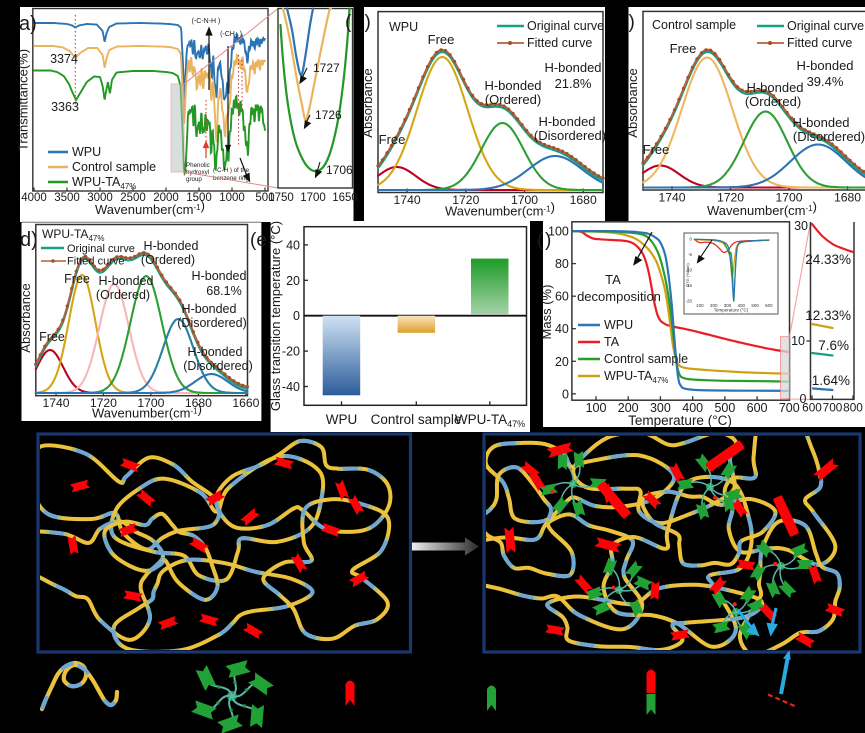 This screenshot has width=865, height=733. What do you see at coordinates (687, 275) in the screenshot?
I see `svg-text: DTG (%/min)` at bounding box center [687, 275].